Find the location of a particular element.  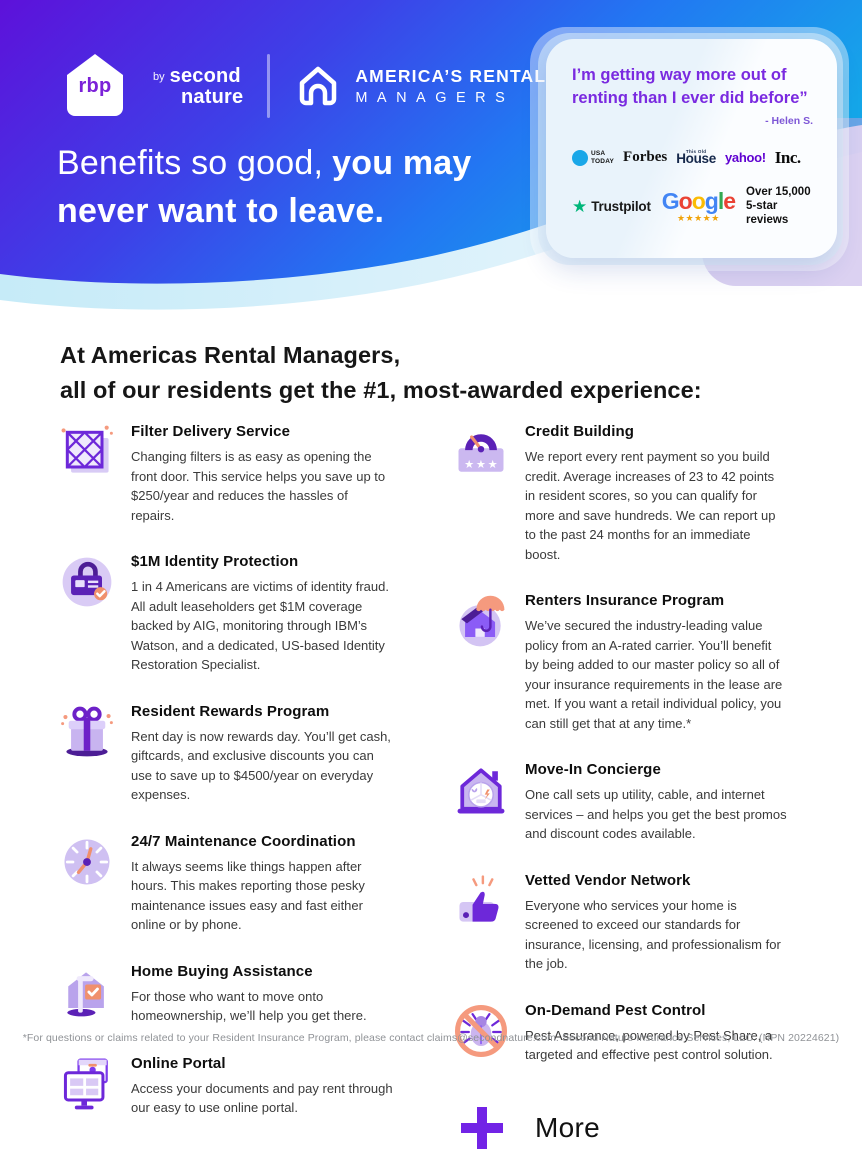

umbrella-house-icon is located at coordinates (488, 661).